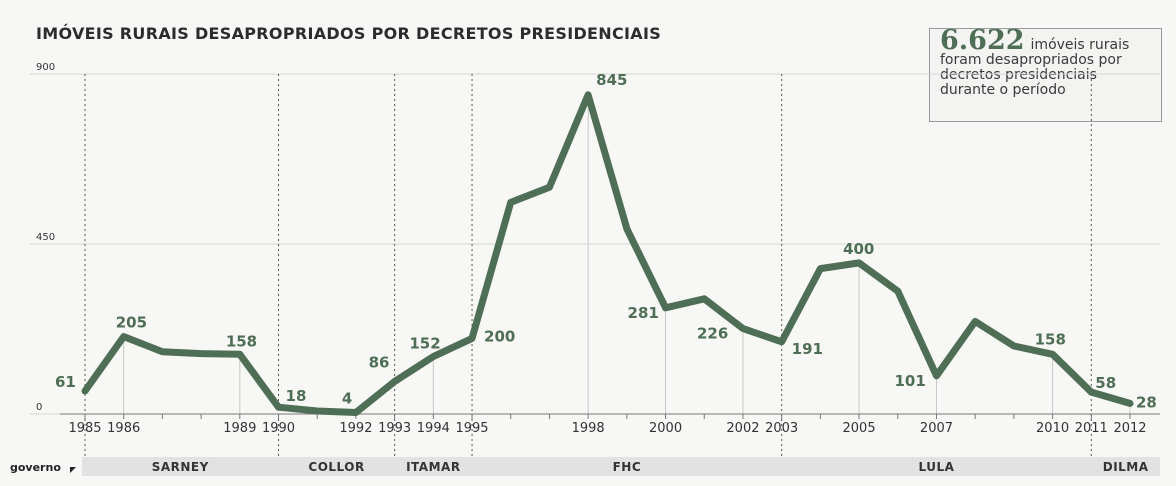  Describe the element at coordinates (123, 336) in the screenshot. I see `data-point-1986` at that location.